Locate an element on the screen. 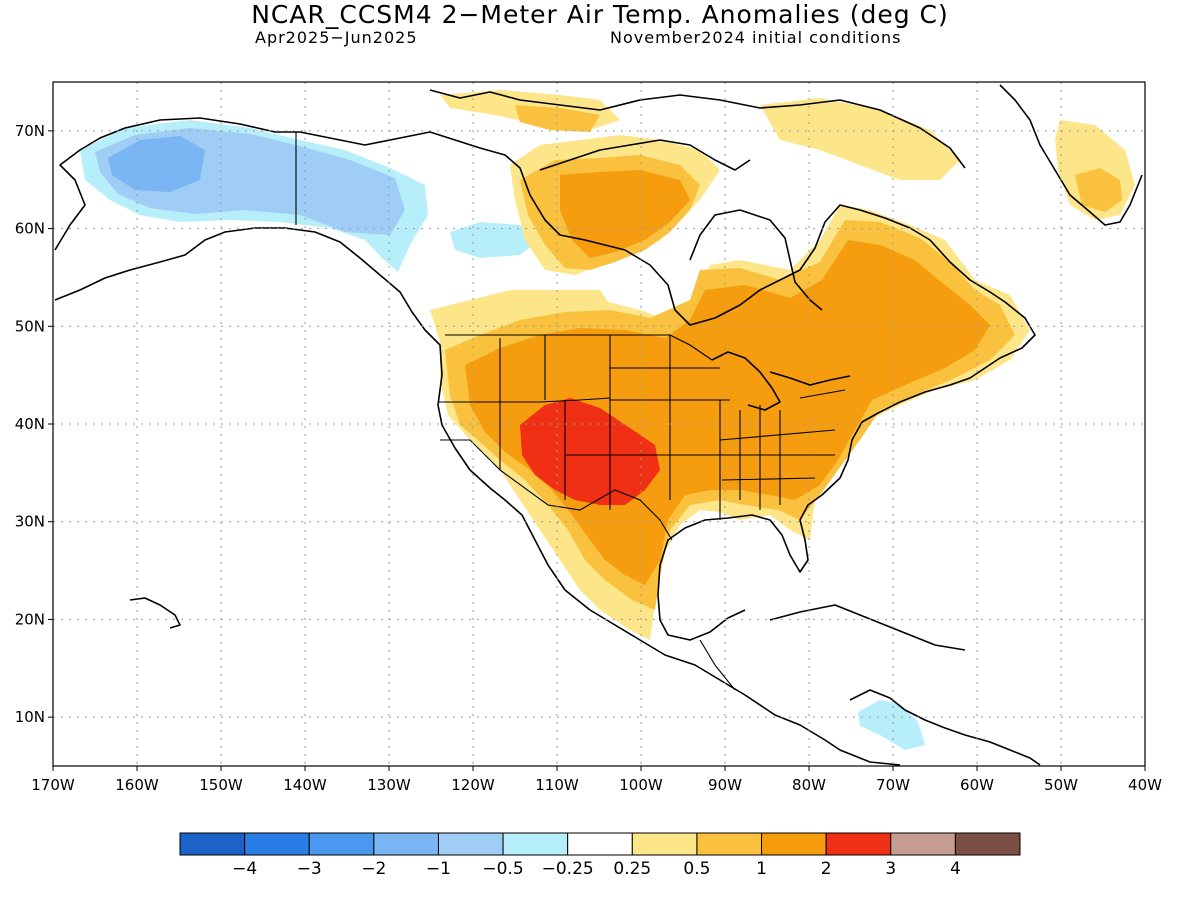 This screenshot has height=900, width=1200. y-tick-label: 70N is located at coordinates (30, 131).